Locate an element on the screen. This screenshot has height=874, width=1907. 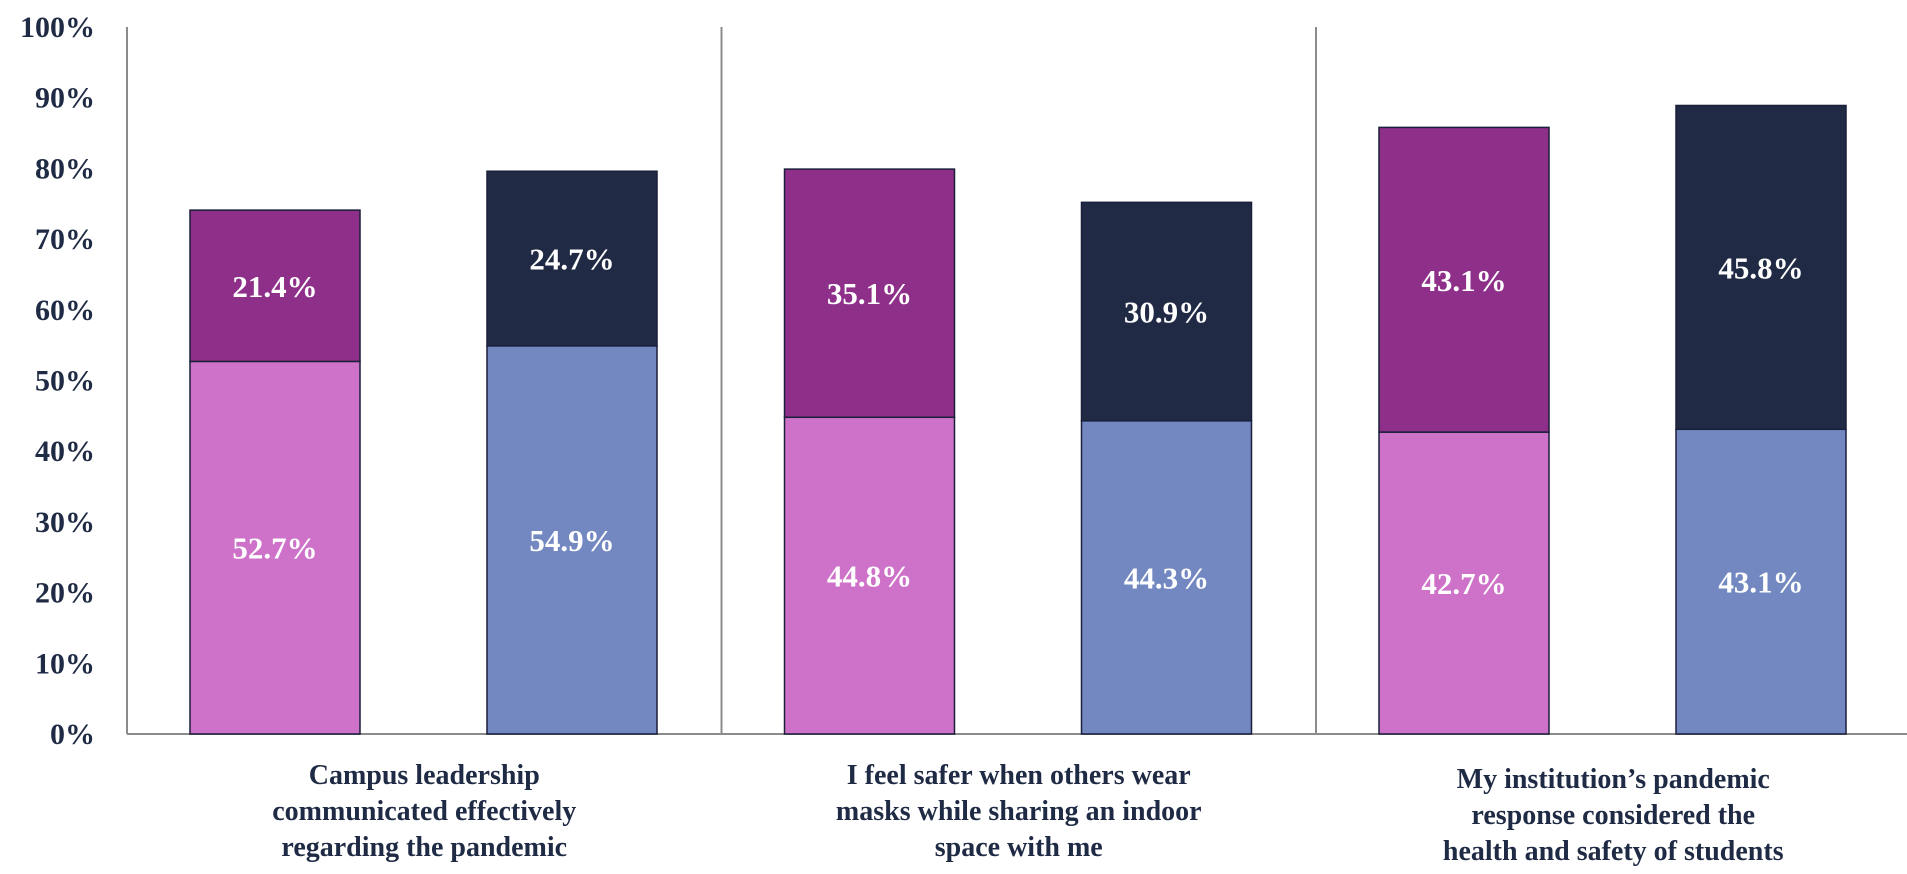
y-tick-label: 80% is located at coordinates (65, 168).